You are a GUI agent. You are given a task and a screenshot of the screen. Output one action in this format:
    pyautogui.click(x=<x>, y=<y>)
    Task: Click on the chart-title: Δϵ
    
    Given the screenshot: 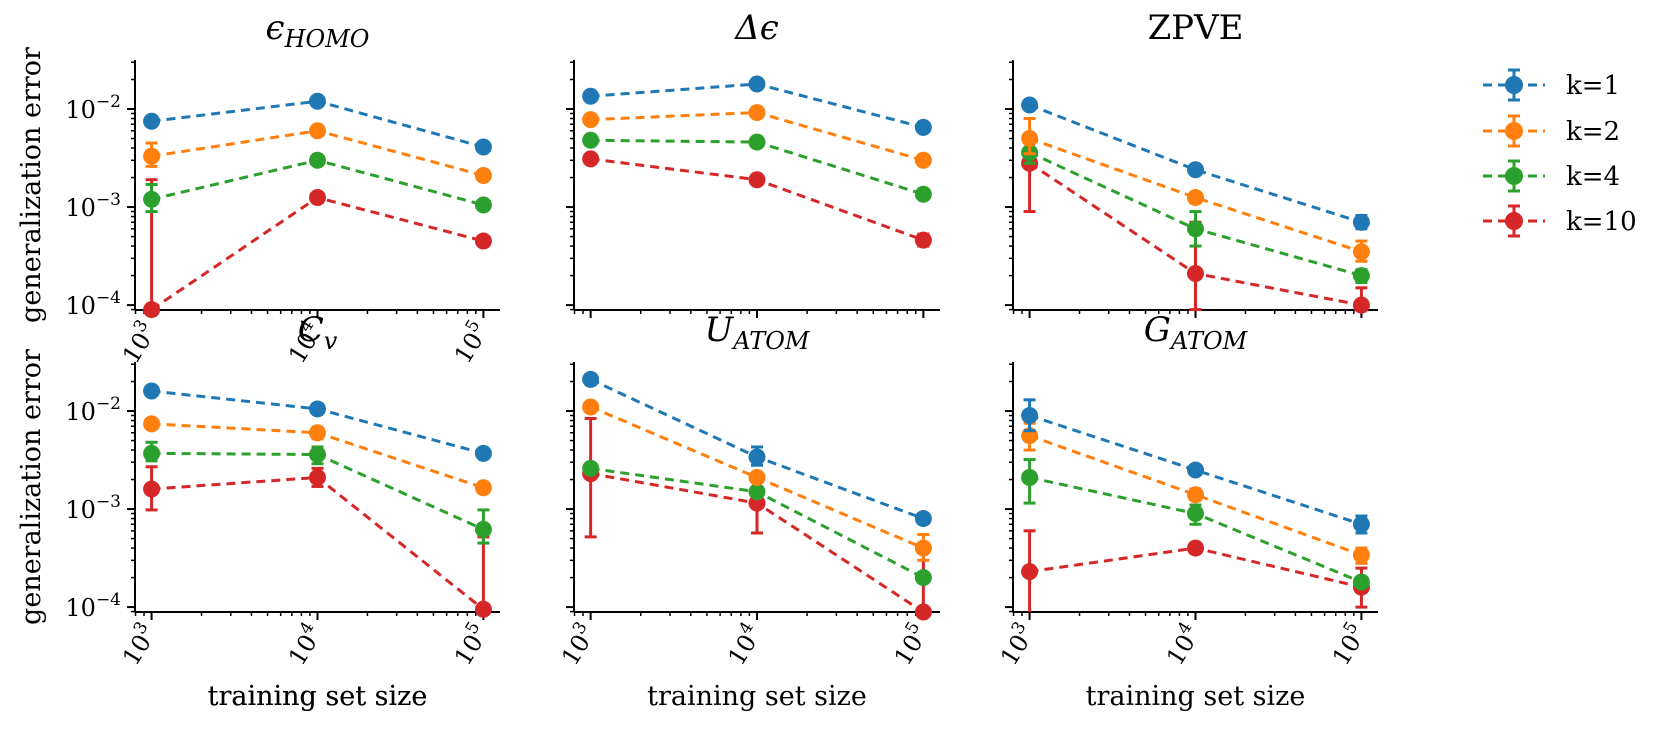 What is the action you would take?
    pyautogui.click(x=756, y=28)
    